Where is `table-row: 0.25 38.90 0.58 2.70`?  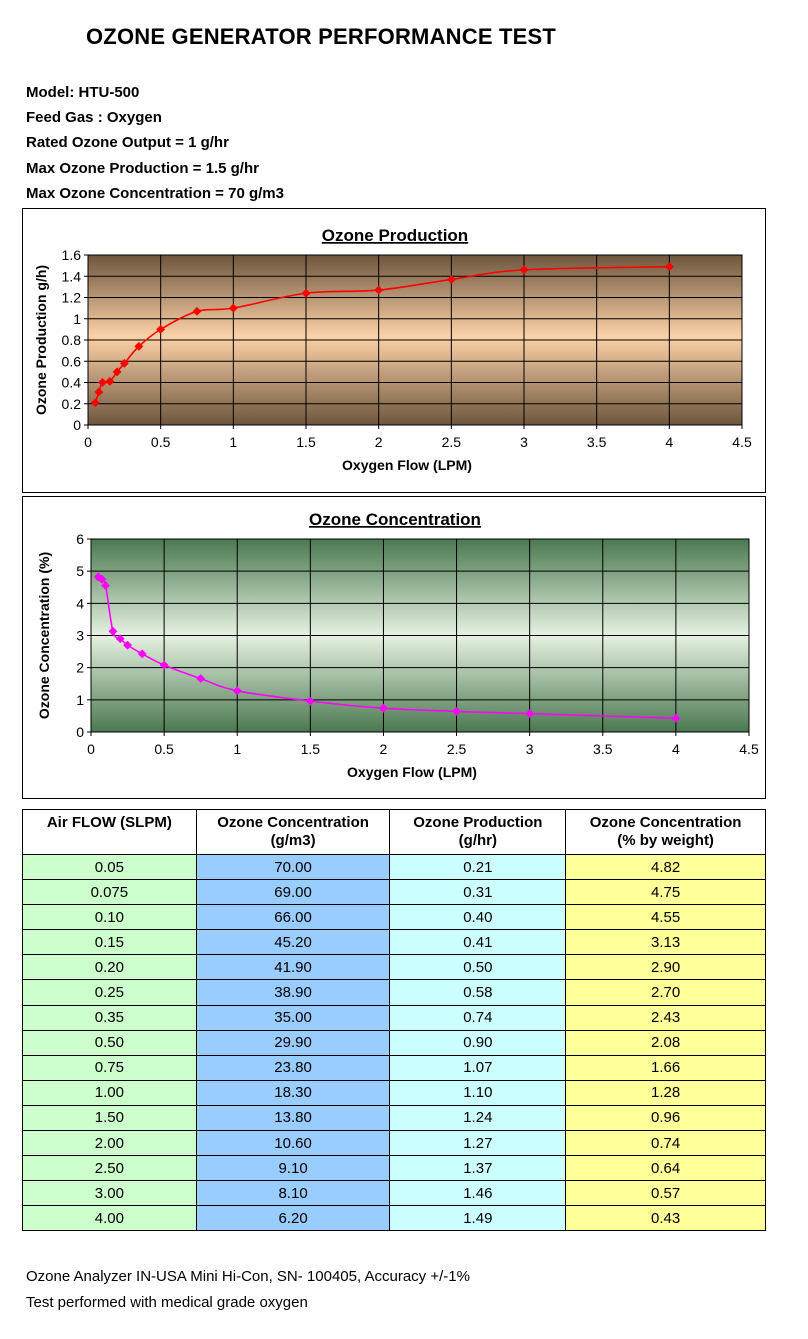 table-row: 0.25 38.90 0.58 2.70 is located at coordinates (394, 992).